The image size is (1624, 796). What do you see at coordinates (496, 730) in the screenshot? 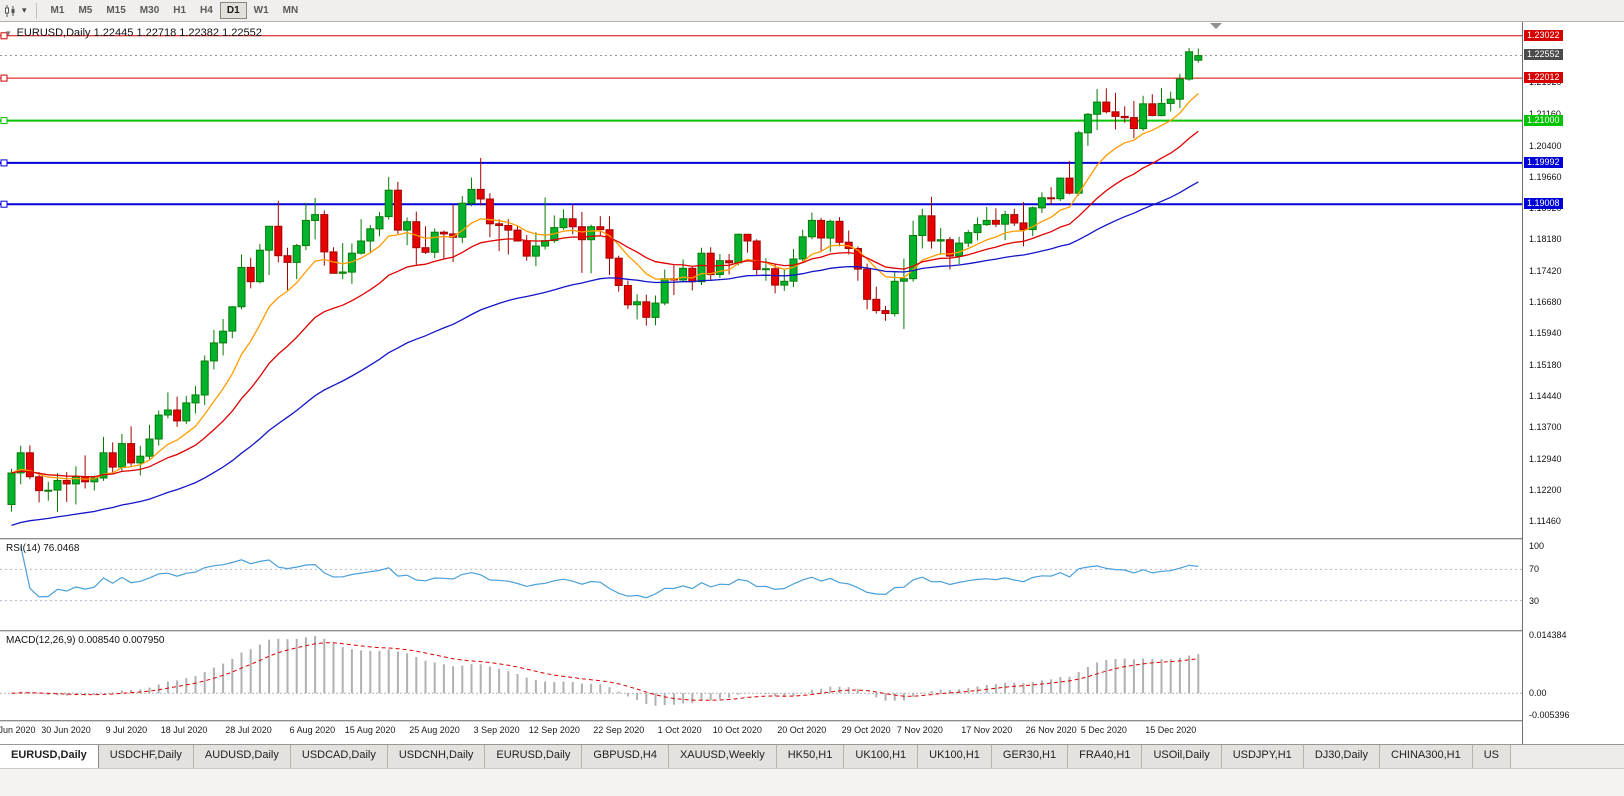
I see `date-axis-label: 3 Sep 2020` at bounding box center [496, 730].